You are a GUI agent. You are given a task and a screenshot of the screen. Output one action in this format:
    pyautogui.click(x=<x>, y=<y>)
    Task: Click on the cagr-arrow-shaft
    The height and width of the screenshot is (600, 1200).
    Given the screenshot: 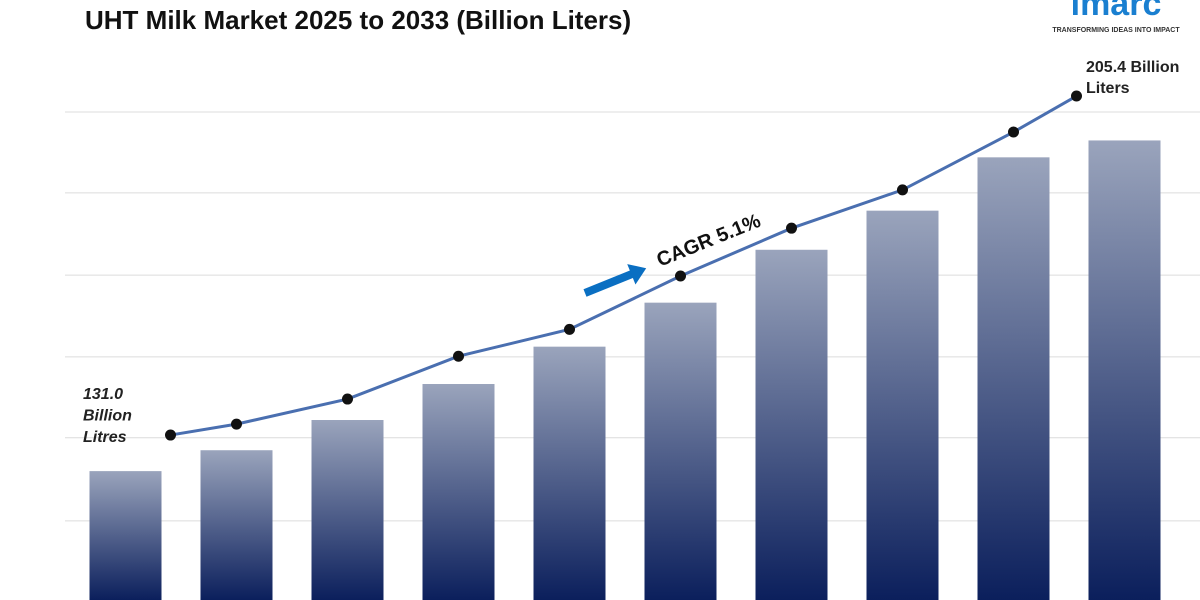 What is the action you would take?
    pyautogui.click(x=609, y=283)
    